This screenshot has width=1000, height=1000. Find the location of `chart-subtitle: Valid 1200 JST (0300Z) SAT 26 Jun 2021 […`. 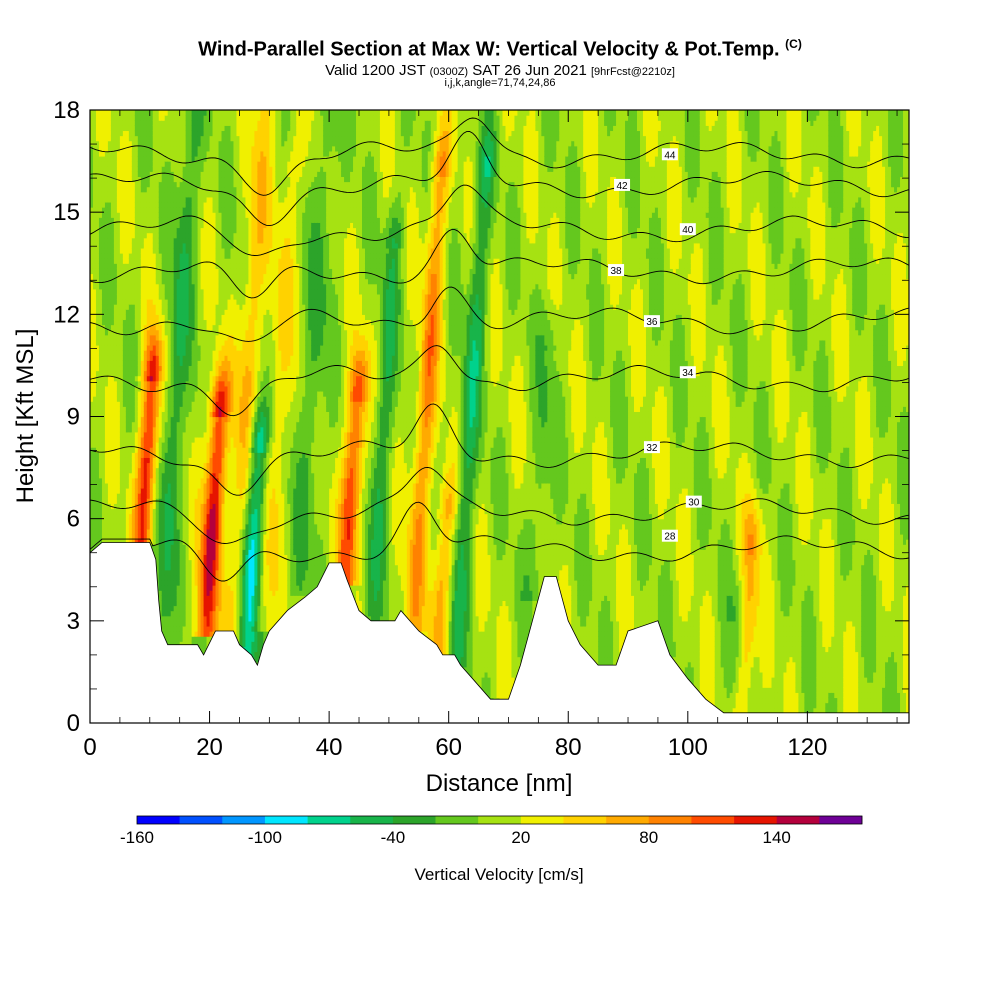

chart-subtitle: Valid 1200 JST (0300Z) SAT 26 Jun 2021 [… is located at coordinates (500, 70).